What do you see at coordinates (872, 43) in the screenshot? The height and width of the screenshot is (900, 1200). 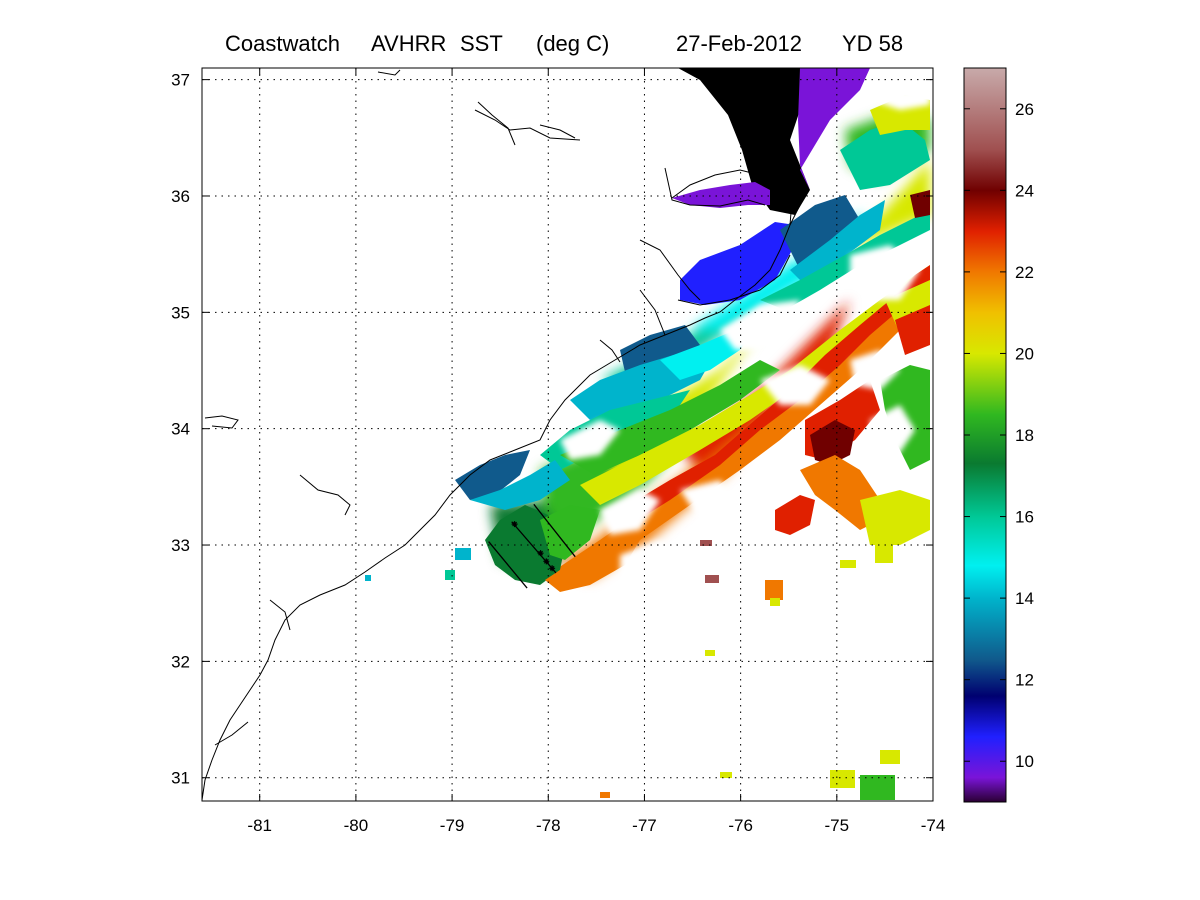 I see `title-yearday: YD 58` at bounding box center [872, 43].